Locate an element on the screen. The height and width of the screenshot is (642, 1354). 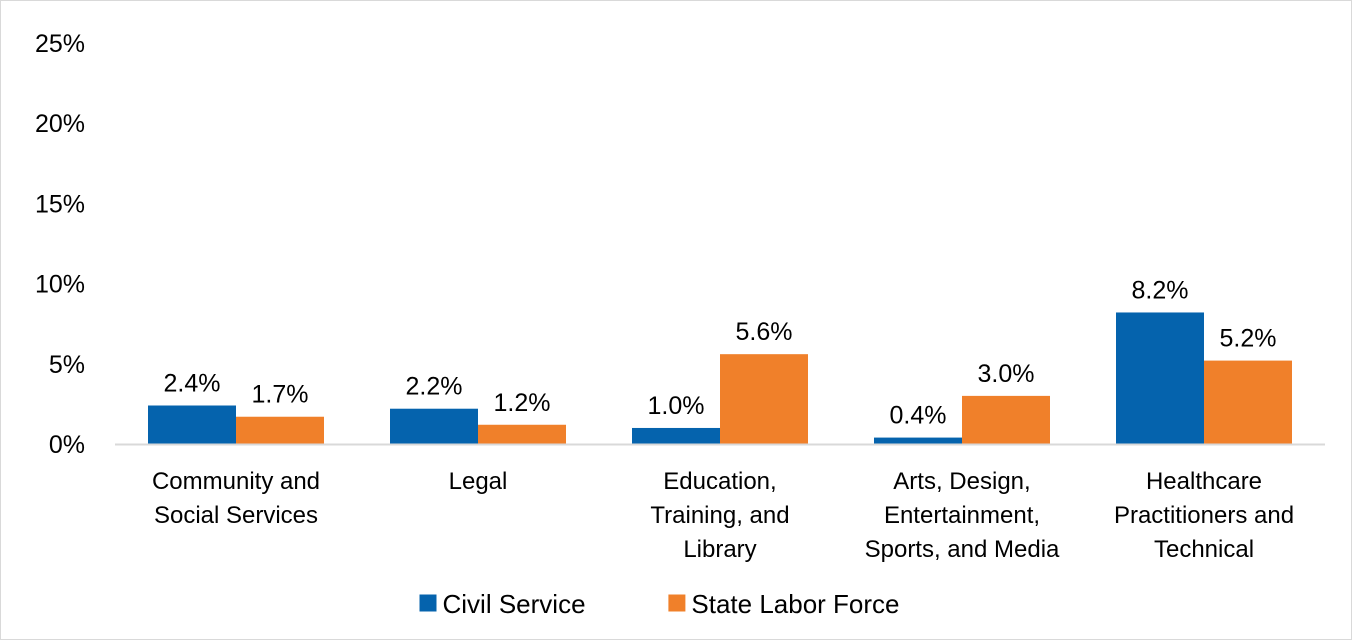
data-label: 1.2% is located at coordinates (522, 403).